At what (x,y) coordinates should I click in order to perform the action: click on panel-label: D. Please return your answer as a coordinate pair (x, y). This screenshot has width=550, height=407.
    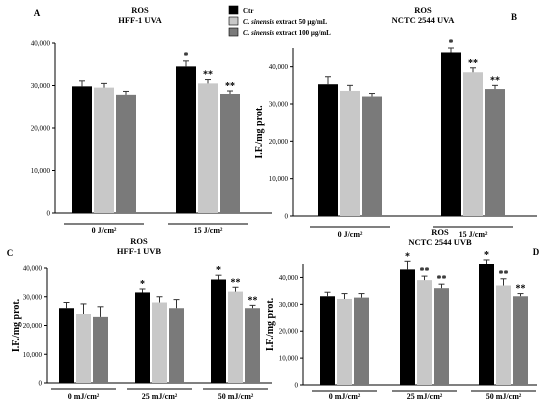
    Looking at the image, I should click on (536, 252).